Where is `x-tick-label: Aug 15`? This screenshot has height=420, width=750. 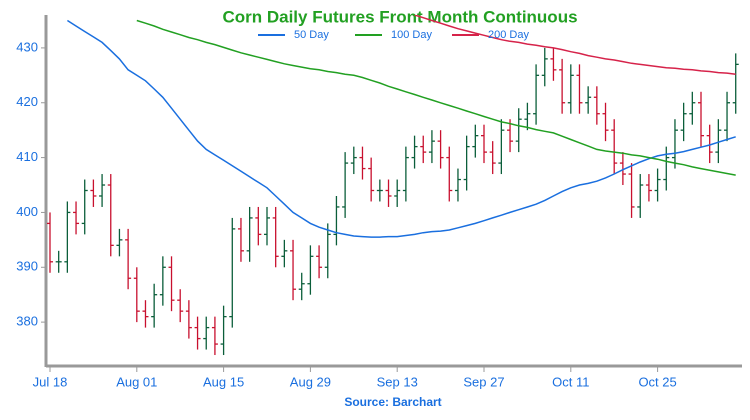 x-tick-label: Aug 15 is located at coordinates (223, 381).